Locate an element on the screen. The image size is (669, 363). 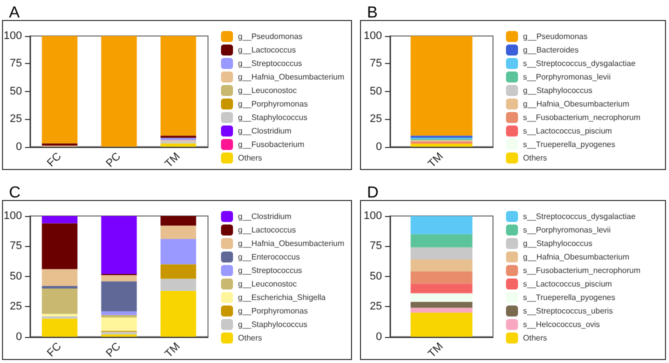
legend-label: s__Streptococcus_uberis is located at coordinates (568, 311).